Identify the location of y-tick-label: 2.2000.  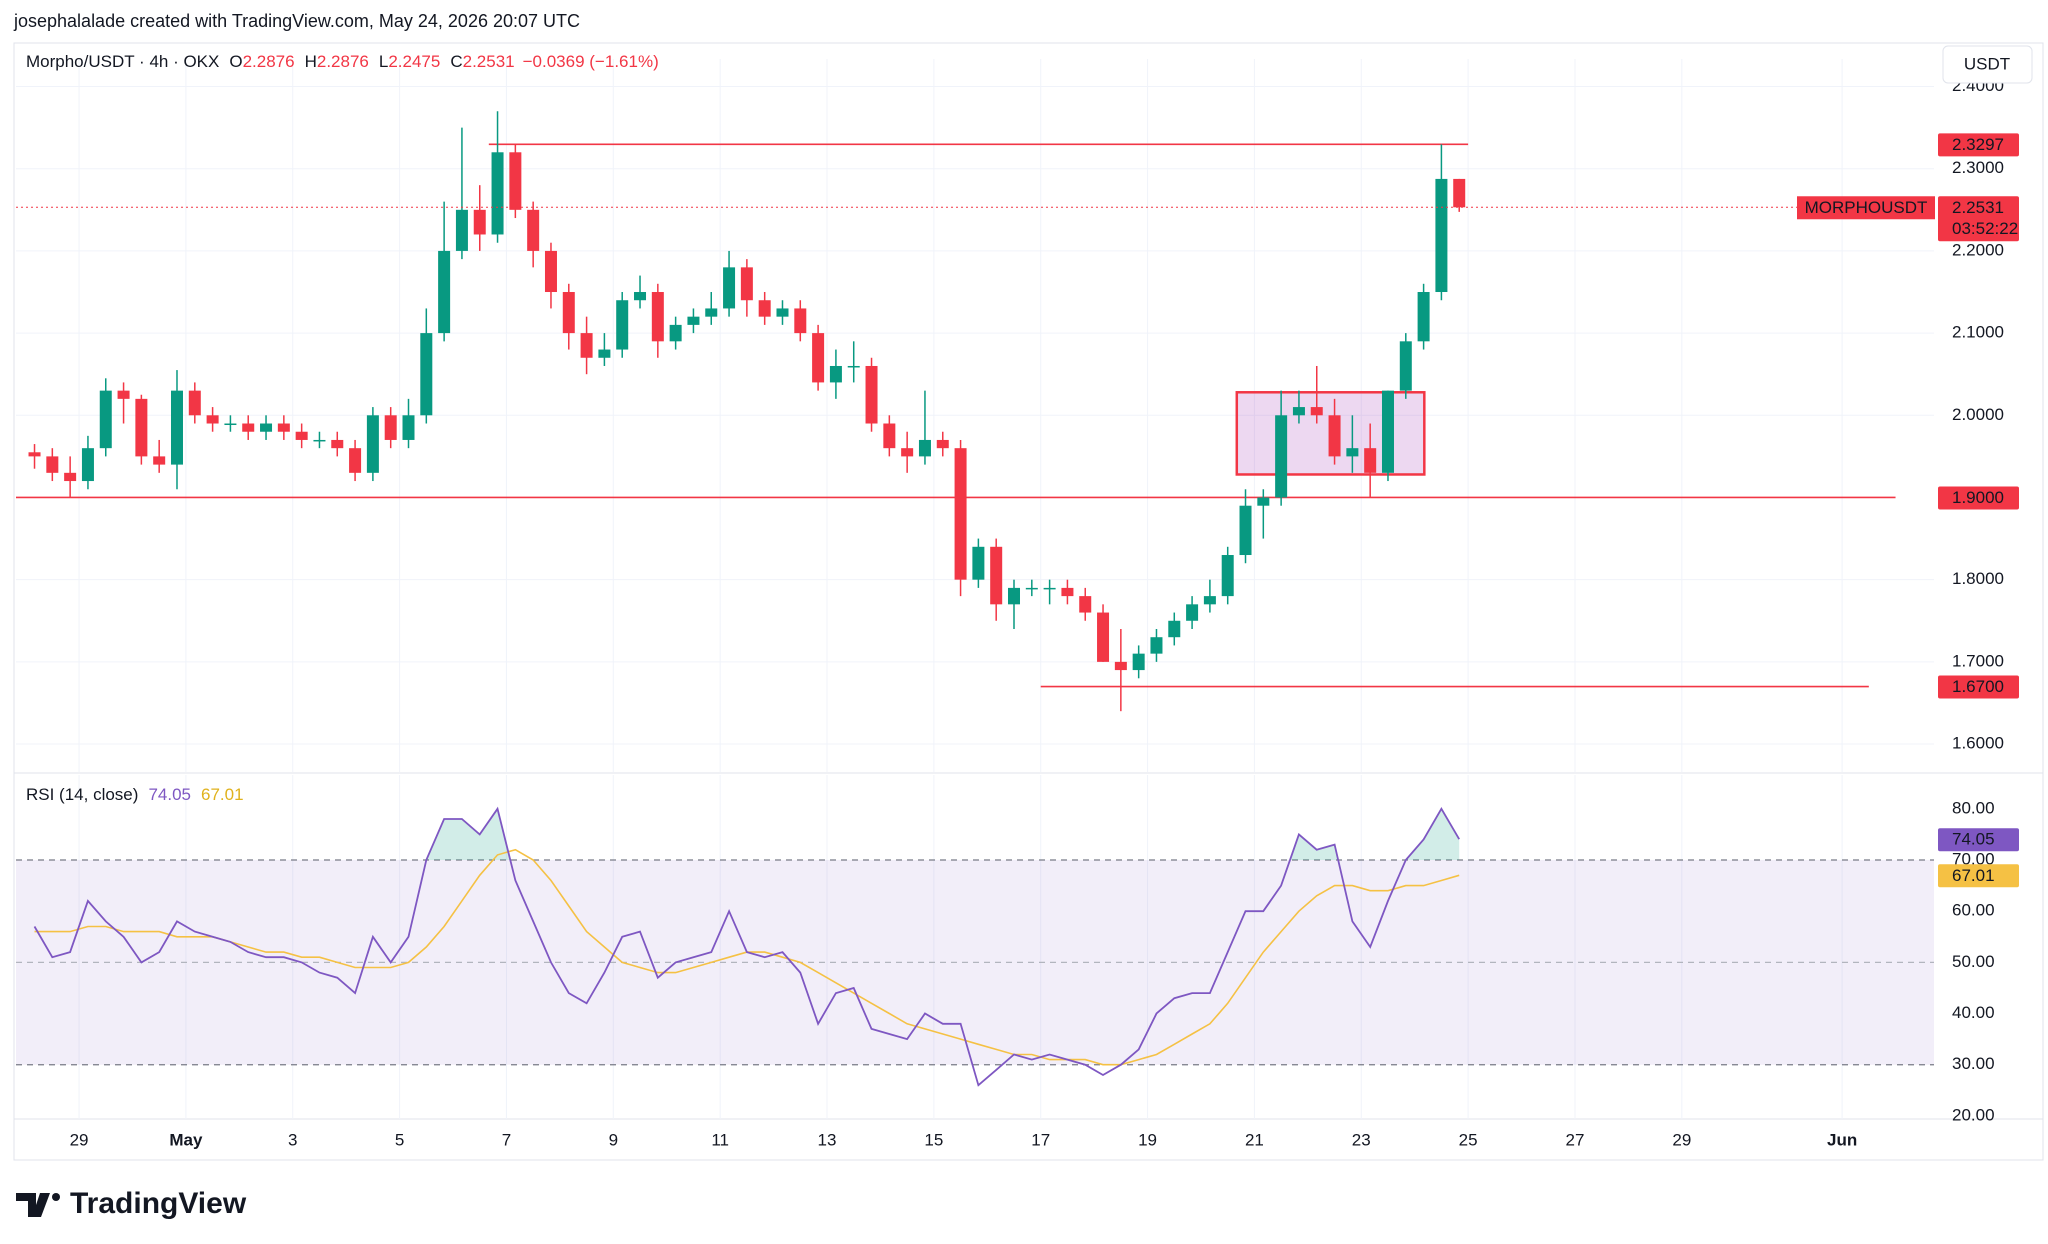
(1978, 249).